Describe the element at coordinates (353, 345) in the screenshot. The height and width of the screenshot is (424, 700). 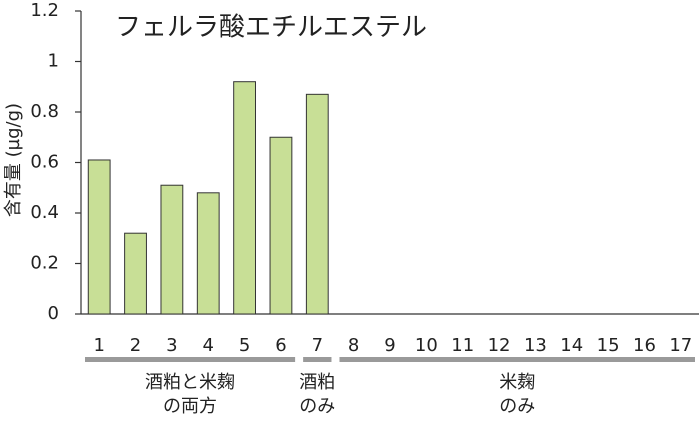
I see `x-tick-label: 8` at that location.